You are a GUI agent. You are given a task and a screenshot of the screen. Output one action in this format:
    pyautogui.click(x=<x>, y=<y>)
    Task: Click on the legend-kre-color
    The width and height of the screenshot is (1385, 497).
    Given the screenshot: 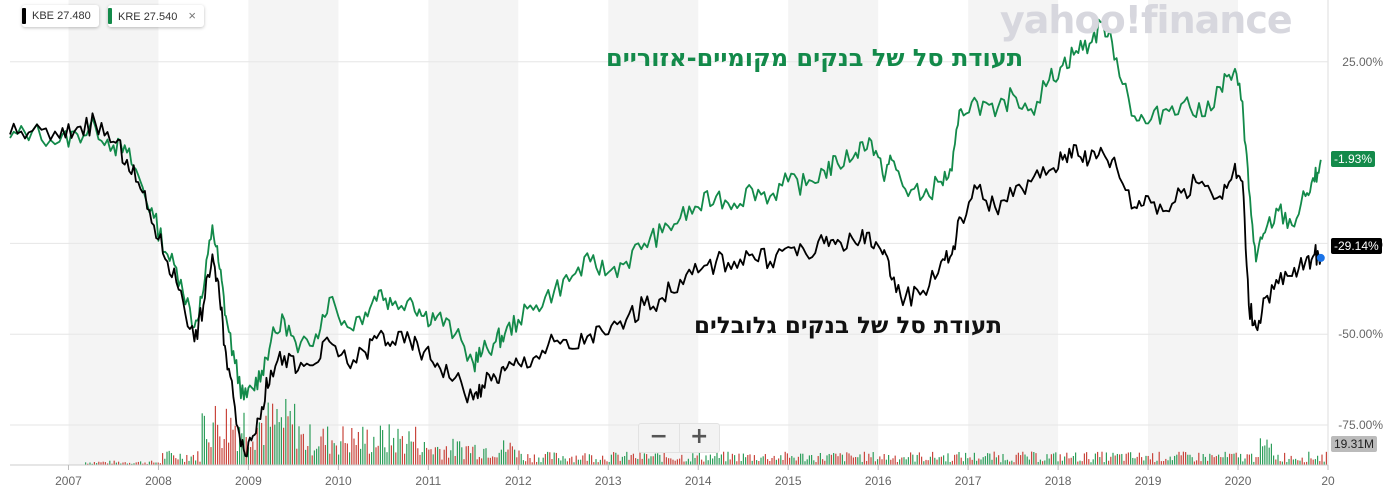 What is the action you would take?
    pyautogui.click(x=110, y=16)
    